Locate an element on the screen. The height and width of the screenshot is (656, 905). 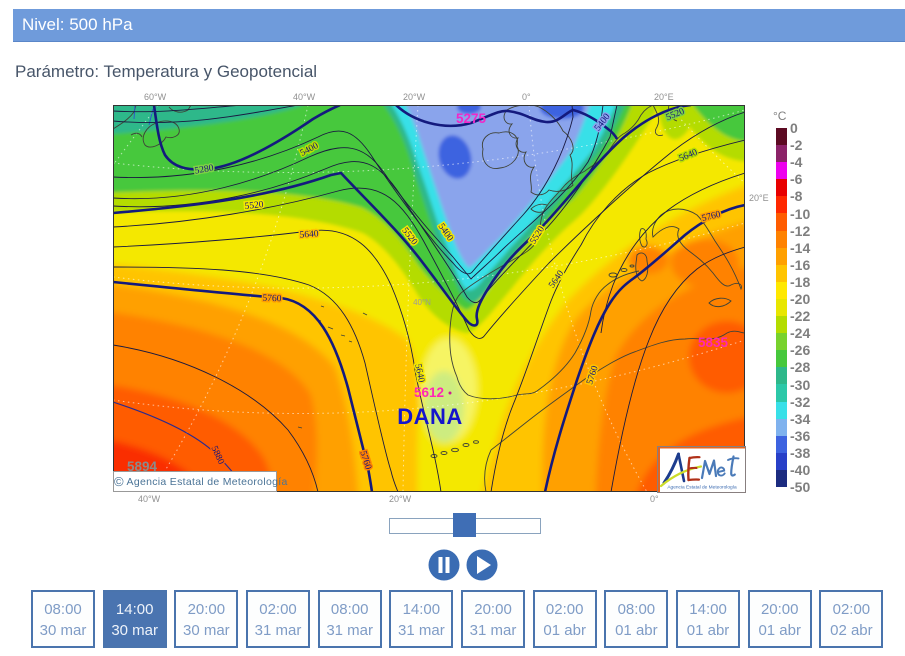
svg-text: 5275 is located at coordinates (471, 118).